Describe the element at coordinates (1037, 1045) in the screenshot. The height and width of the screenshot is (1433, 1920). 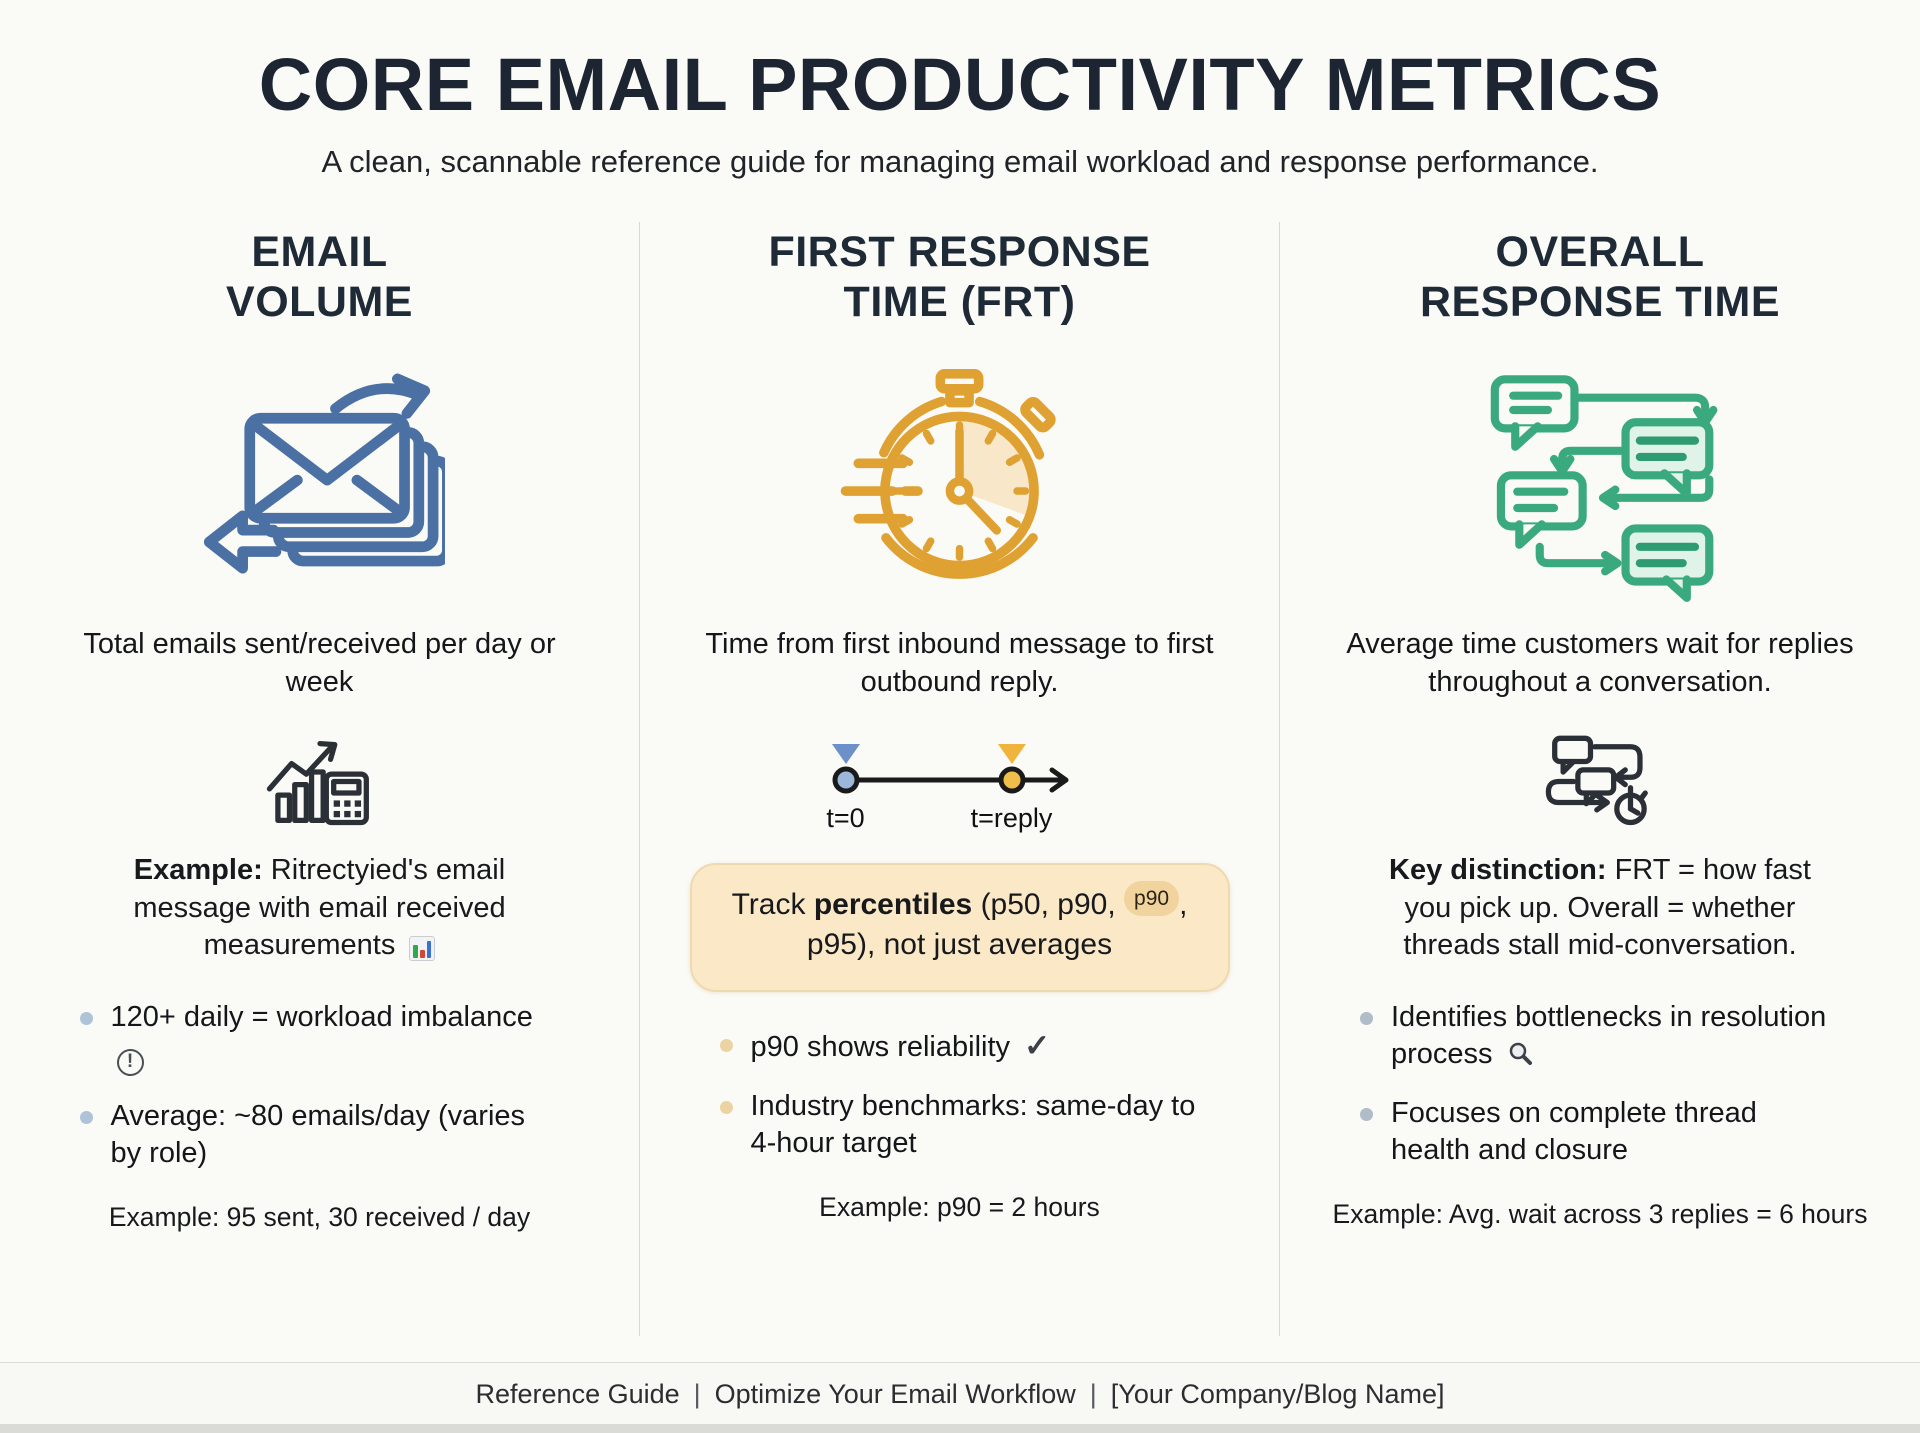
I see `check-icon: ✓` at that location.